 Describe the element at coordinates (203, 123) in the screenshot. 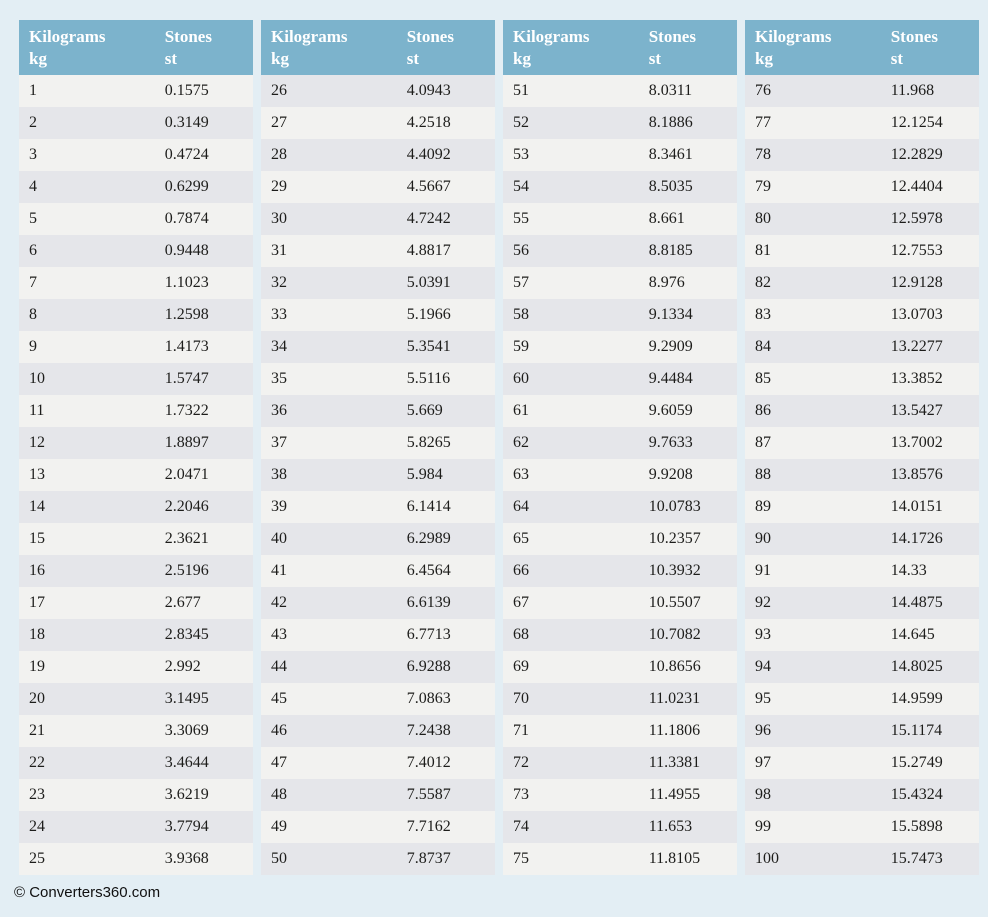

I see `st-value: 0.3149` at that location.